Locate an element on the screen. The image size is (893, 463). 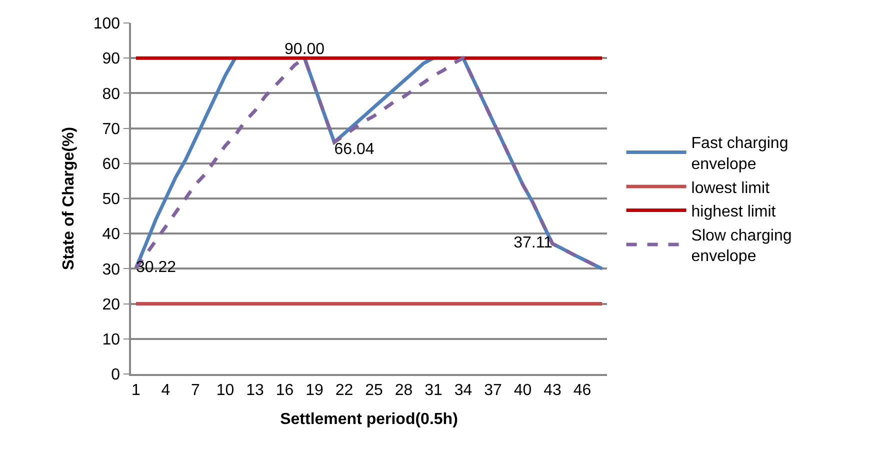
data-label: 37.11 is located at coordinates (533, 243).